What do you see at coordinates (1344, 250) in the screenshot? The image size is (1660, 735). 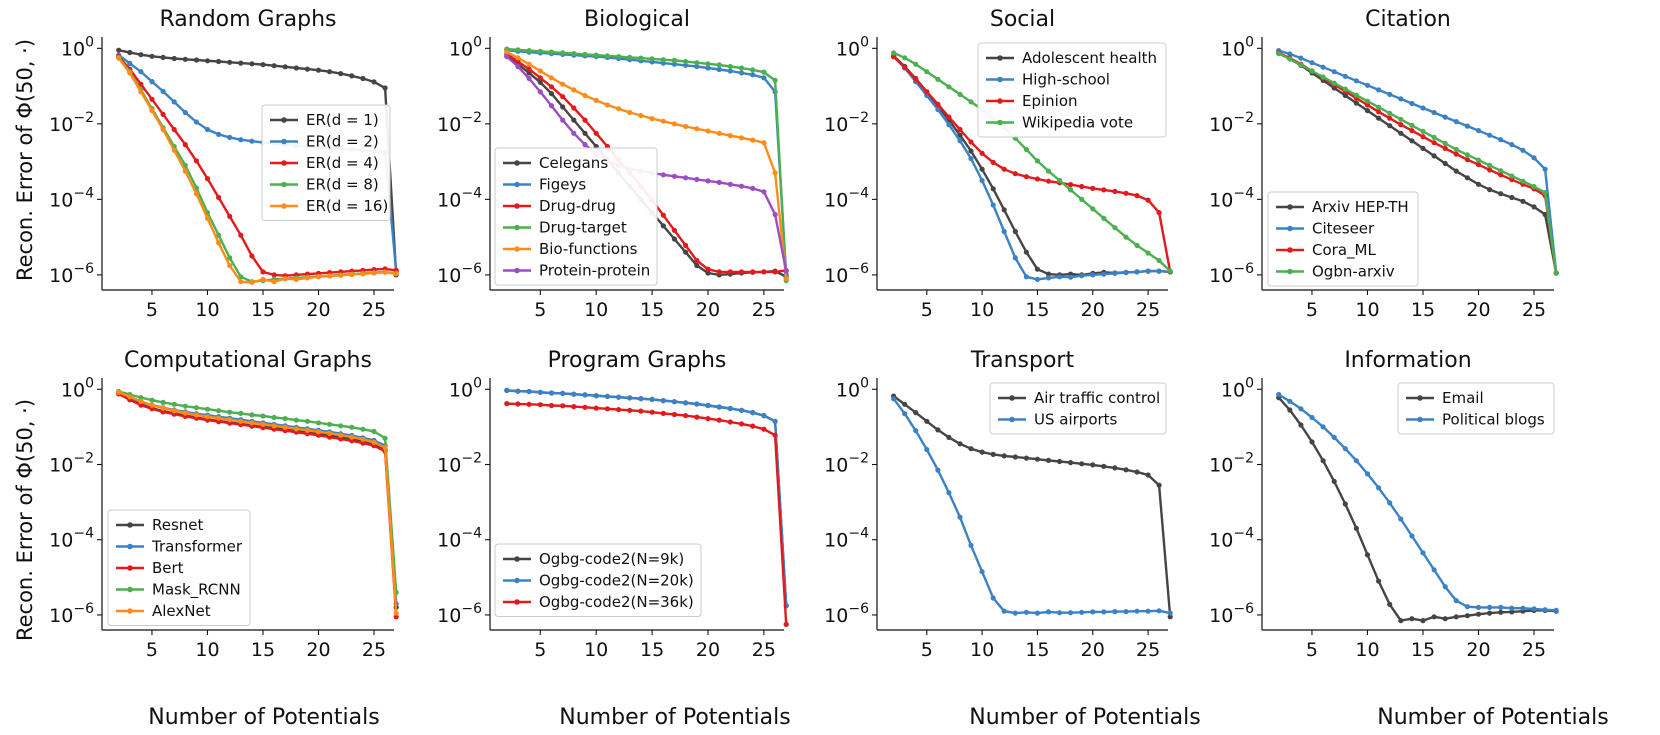 I see `legend-label: Cora_ML` at bounding box center [1344, 250].